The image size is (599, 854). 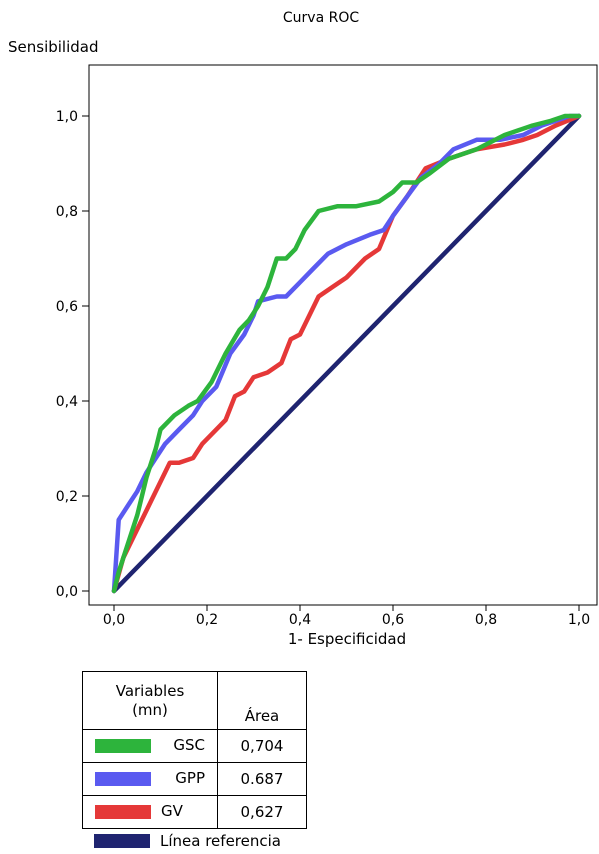 What do you see at coordinates (114, 620) in the screenshot?
I see `x-tick-label: 0,0` at bounding box center [114, 620].